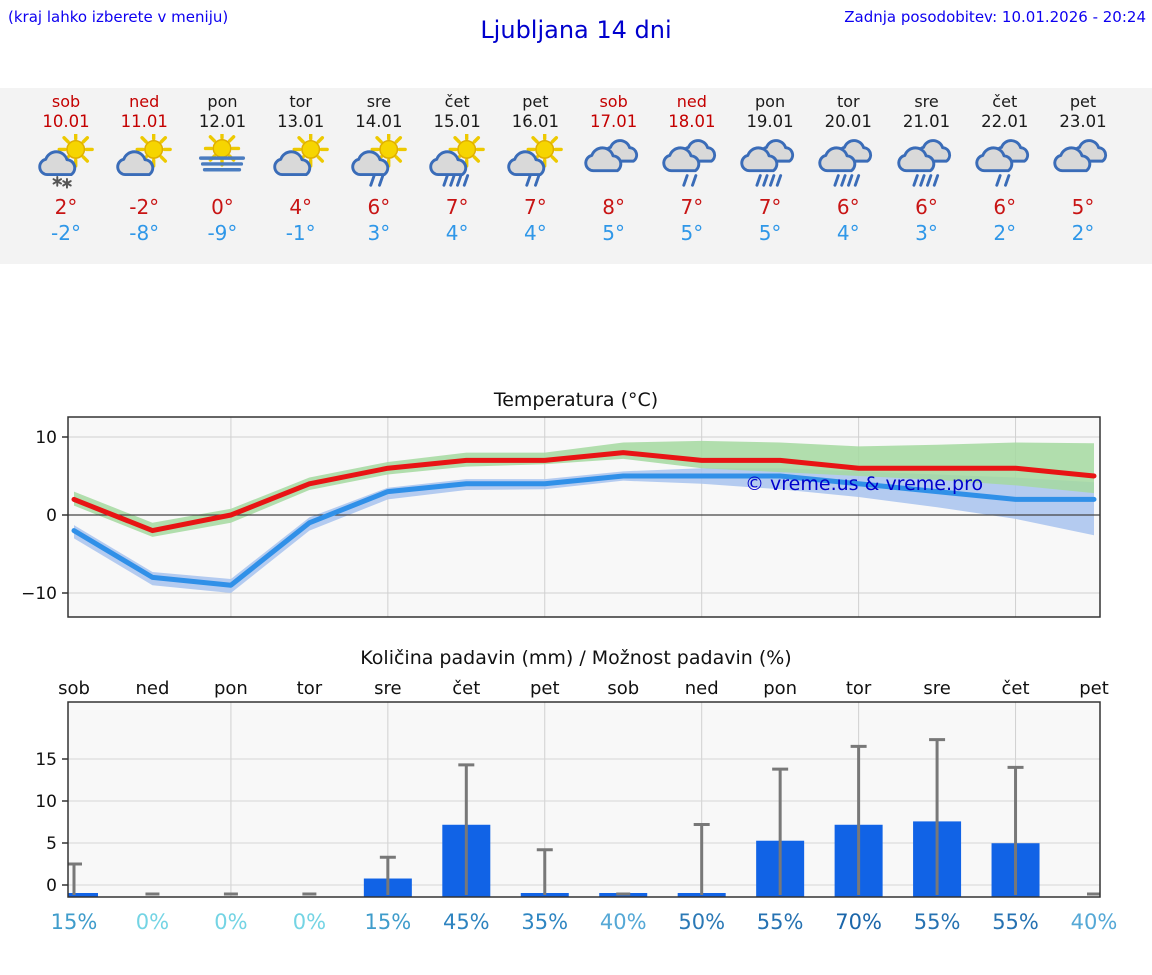  I want to click on day-date: 20.01, so click(848, 121).